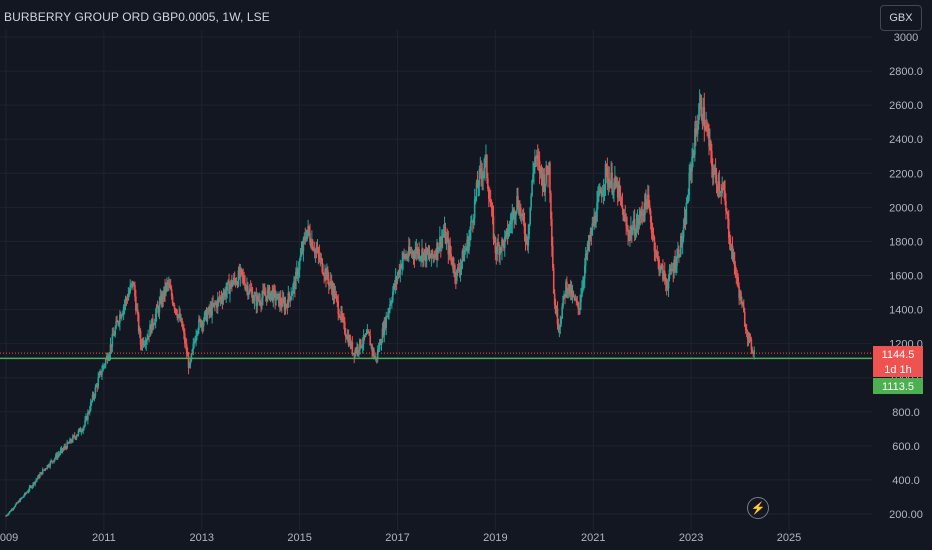  Describe the element at coordinates (906, 311) in the screenshot. I see `y-tick-label: 1400.0` at that location.